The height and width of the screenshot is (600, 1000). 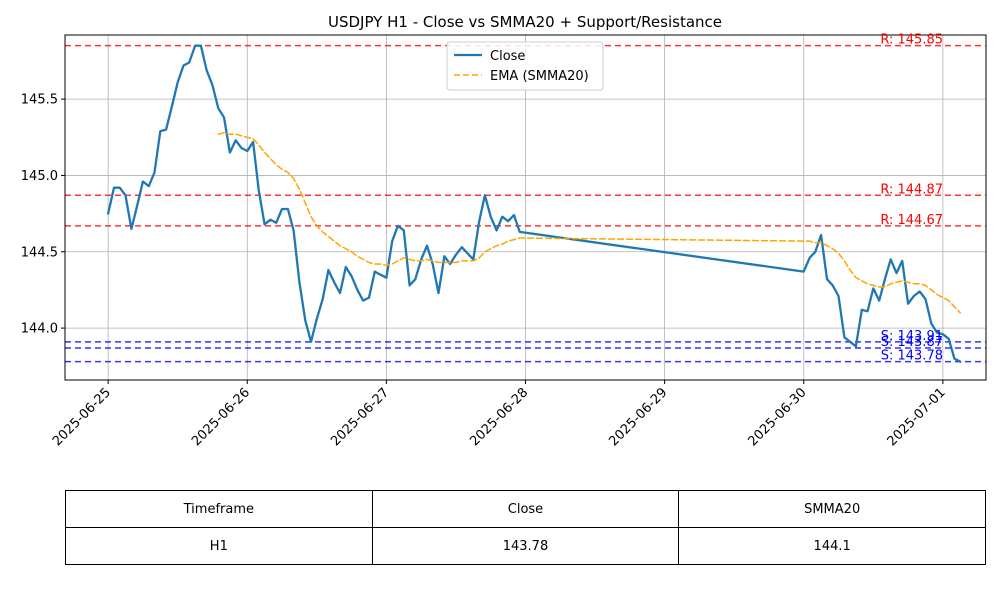 I want to click on table-row: H1 143.78 144.1, so click(x=525, y=546).